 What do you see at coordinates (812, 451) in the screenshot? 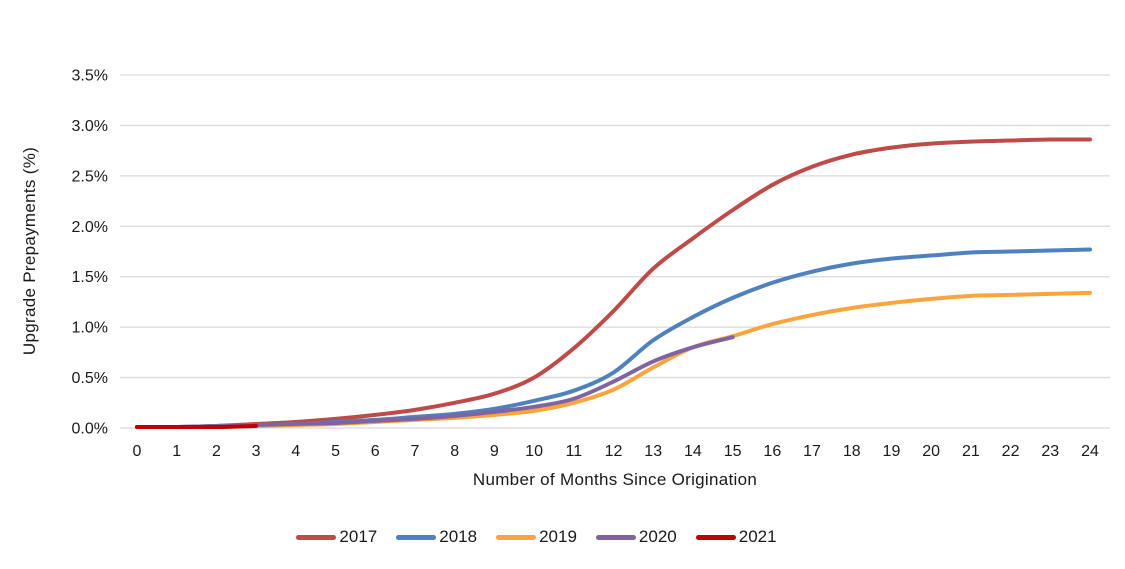
I see `x-tick-label: 17` at bounding box center [812, 451].